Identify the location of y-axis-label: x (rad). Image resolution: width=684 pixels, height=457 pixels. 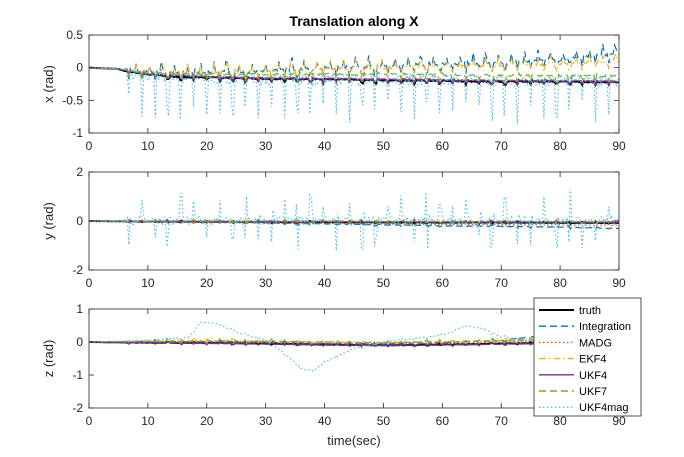
(48, 84).